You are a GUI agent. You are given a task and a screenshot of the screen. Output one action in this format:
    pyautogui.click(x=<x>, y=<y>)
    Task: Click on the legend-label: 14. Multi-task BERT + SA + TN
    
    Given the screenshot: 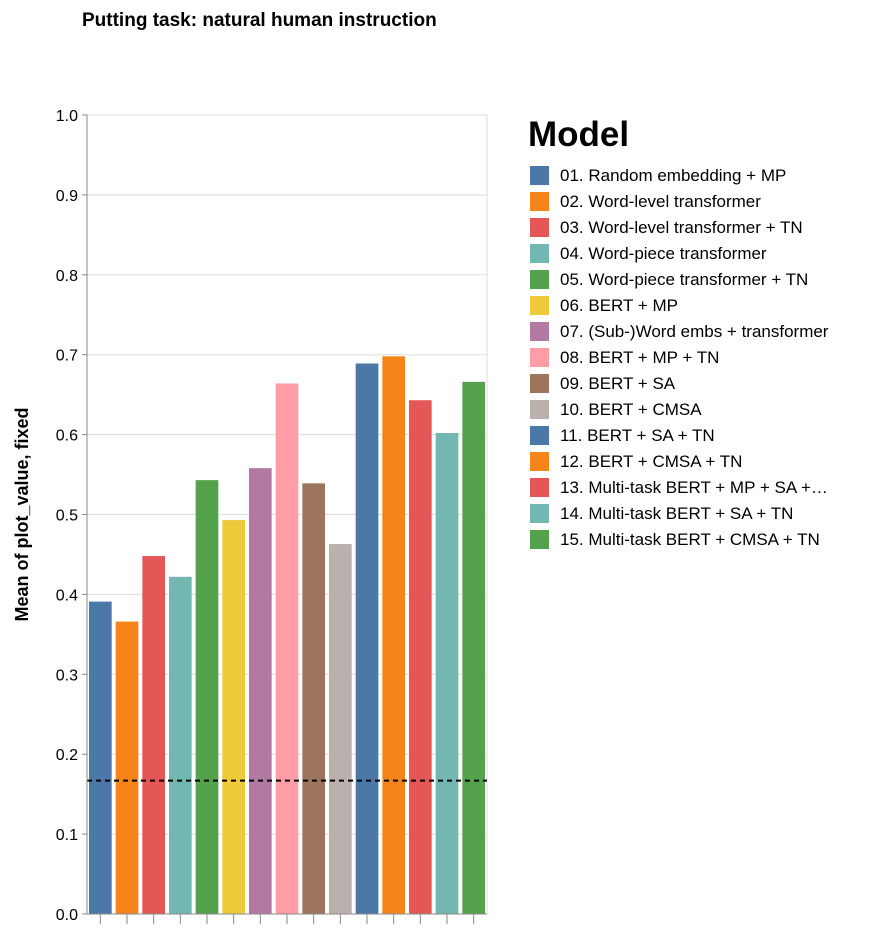 What is the action you would take?
    pyautogui.click(x=676, y=513)
    